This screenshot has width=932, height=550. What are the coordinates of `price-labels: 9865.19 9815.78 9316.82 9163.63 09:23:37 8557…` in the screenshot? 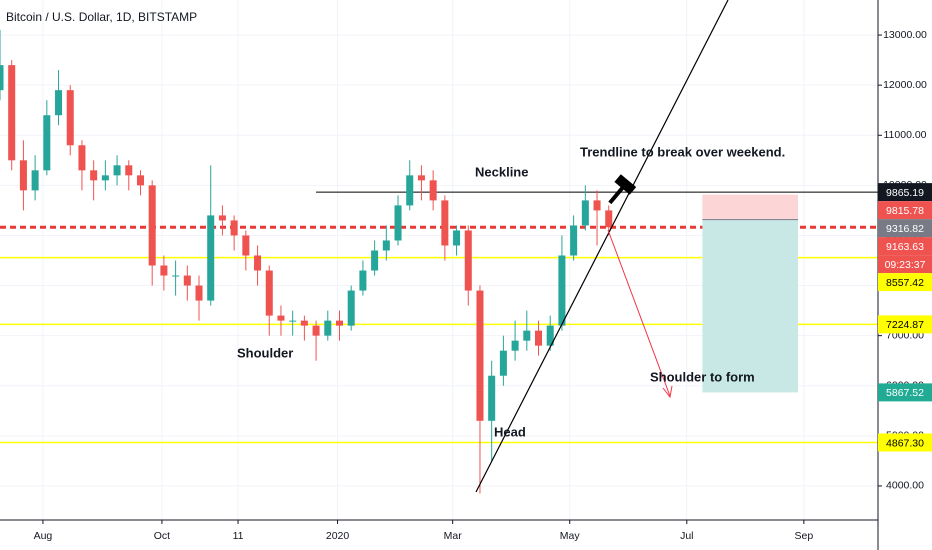 It's located at (905, 317).